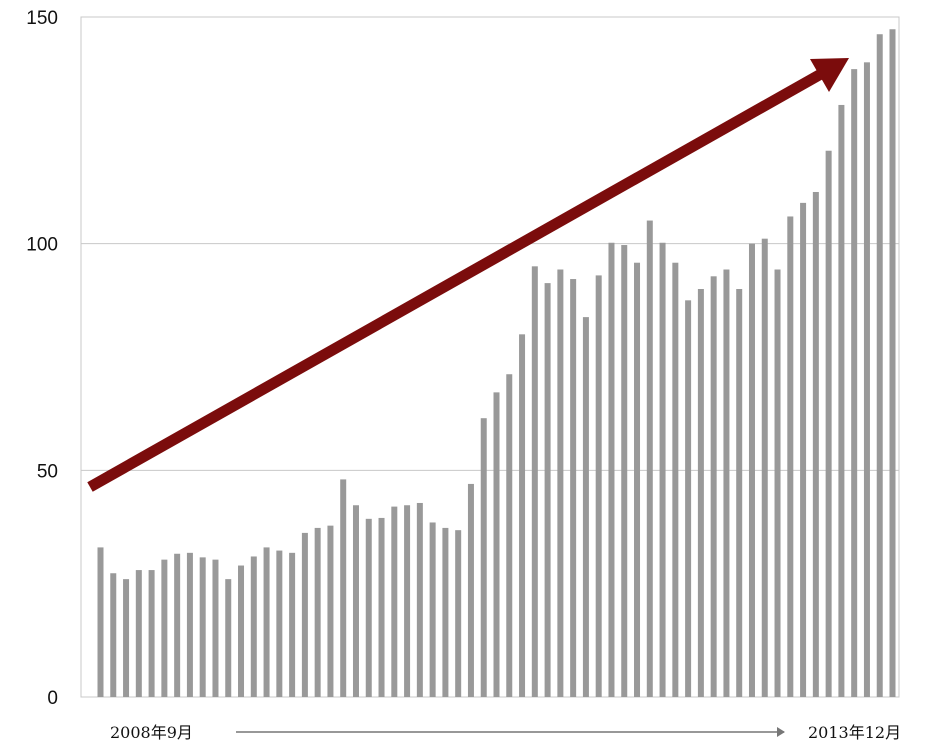  Describe the element at coordinates (52, 698) in the screenshot. I see `y-tick-label: 0` at that location.